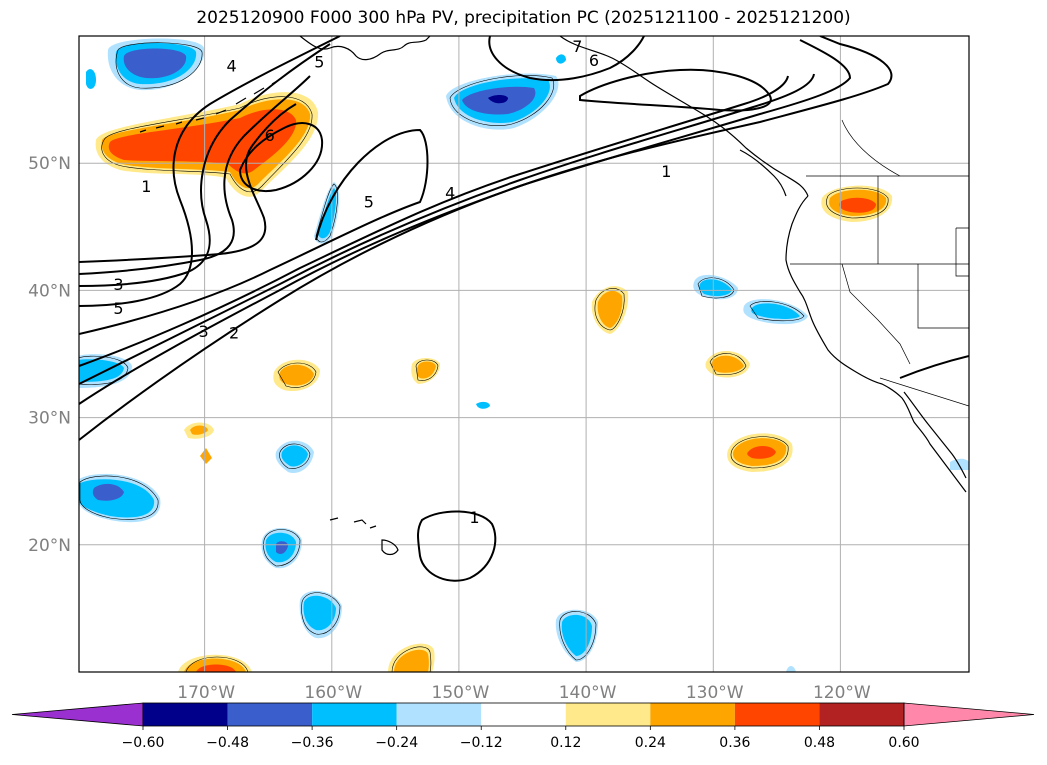 The height and width of the screenshot is (765, 1047). Describe the element at coordinates (763, 173) in the screenshot. I see `vancouver-island` at that location.